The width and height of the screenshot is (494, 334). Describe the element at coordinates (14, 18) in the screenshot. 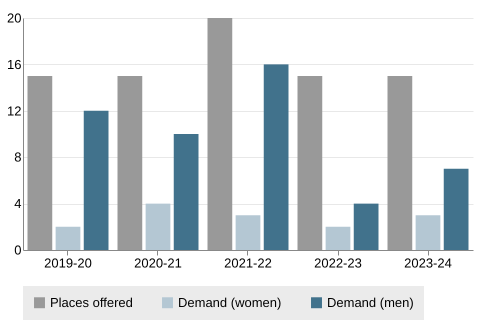

I see `y-tick-label: 20` at that location.